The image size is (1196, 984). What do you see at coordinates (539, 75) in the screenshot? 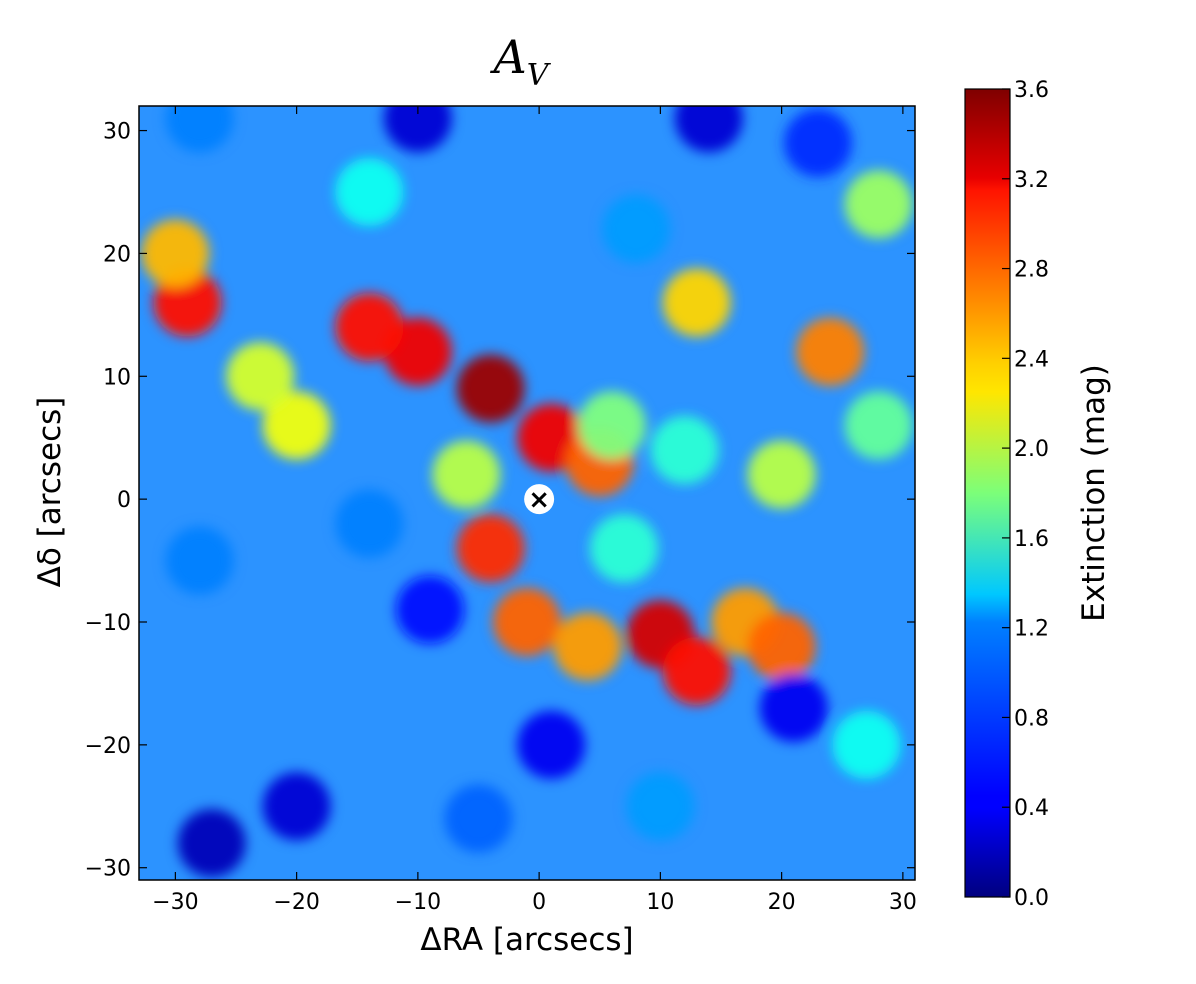
I see `chart-title-subscript: V` at bounding box center [539, 75].